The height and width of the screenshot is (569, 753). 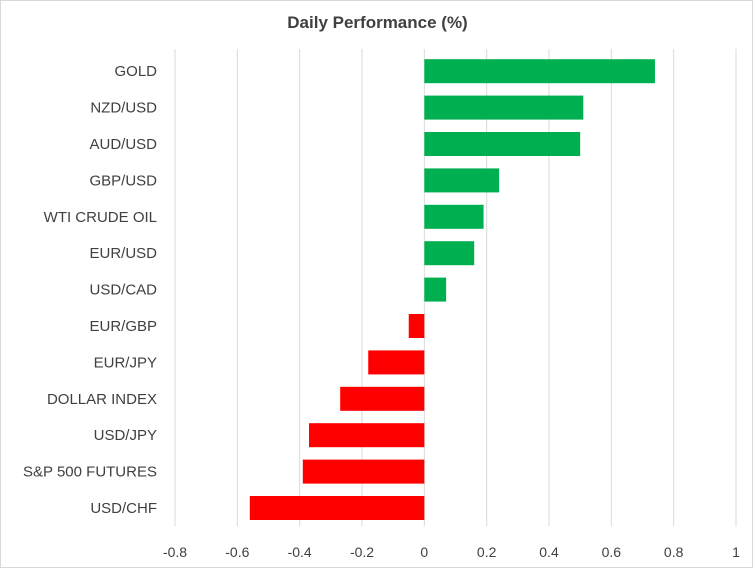 What do you see at coordinates (123, 326) in the screenshot?
I see `category-label-7: EUR/GBP` at bounding box center [123, 326].